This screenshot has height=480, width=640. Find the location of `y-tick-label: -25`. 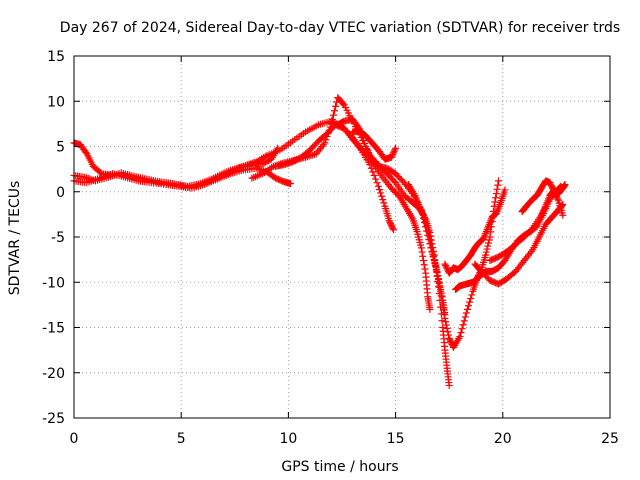

y-tick-label: -25 is located at coordinates (53, 419).